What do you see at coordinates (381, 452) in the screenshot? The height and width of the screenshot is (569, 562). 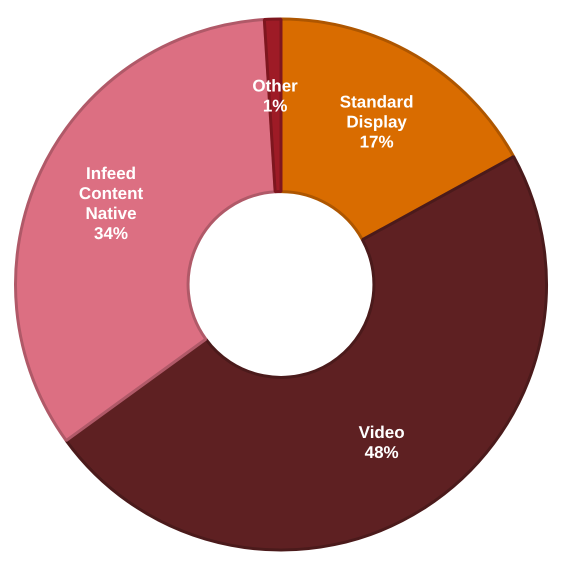 I see `data-label: 48%` at bounding box center [381, 452].